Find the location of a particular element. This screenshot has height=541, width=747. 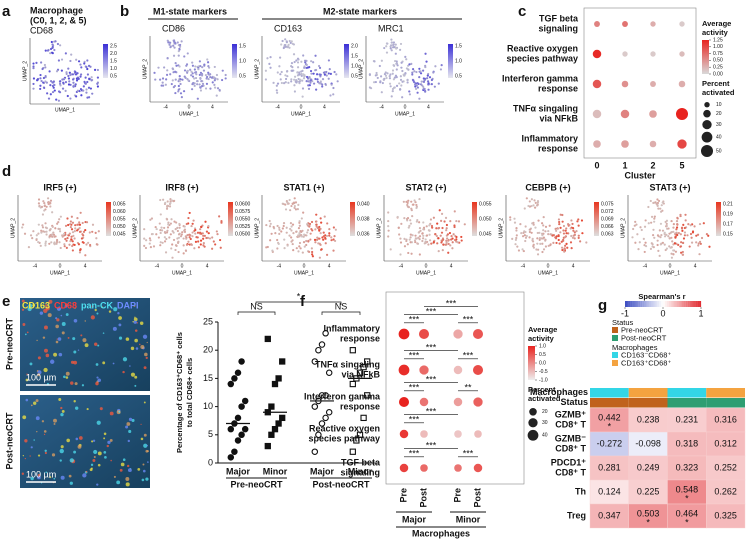

row-label: TGF beta is located at coordinates (361, 462).